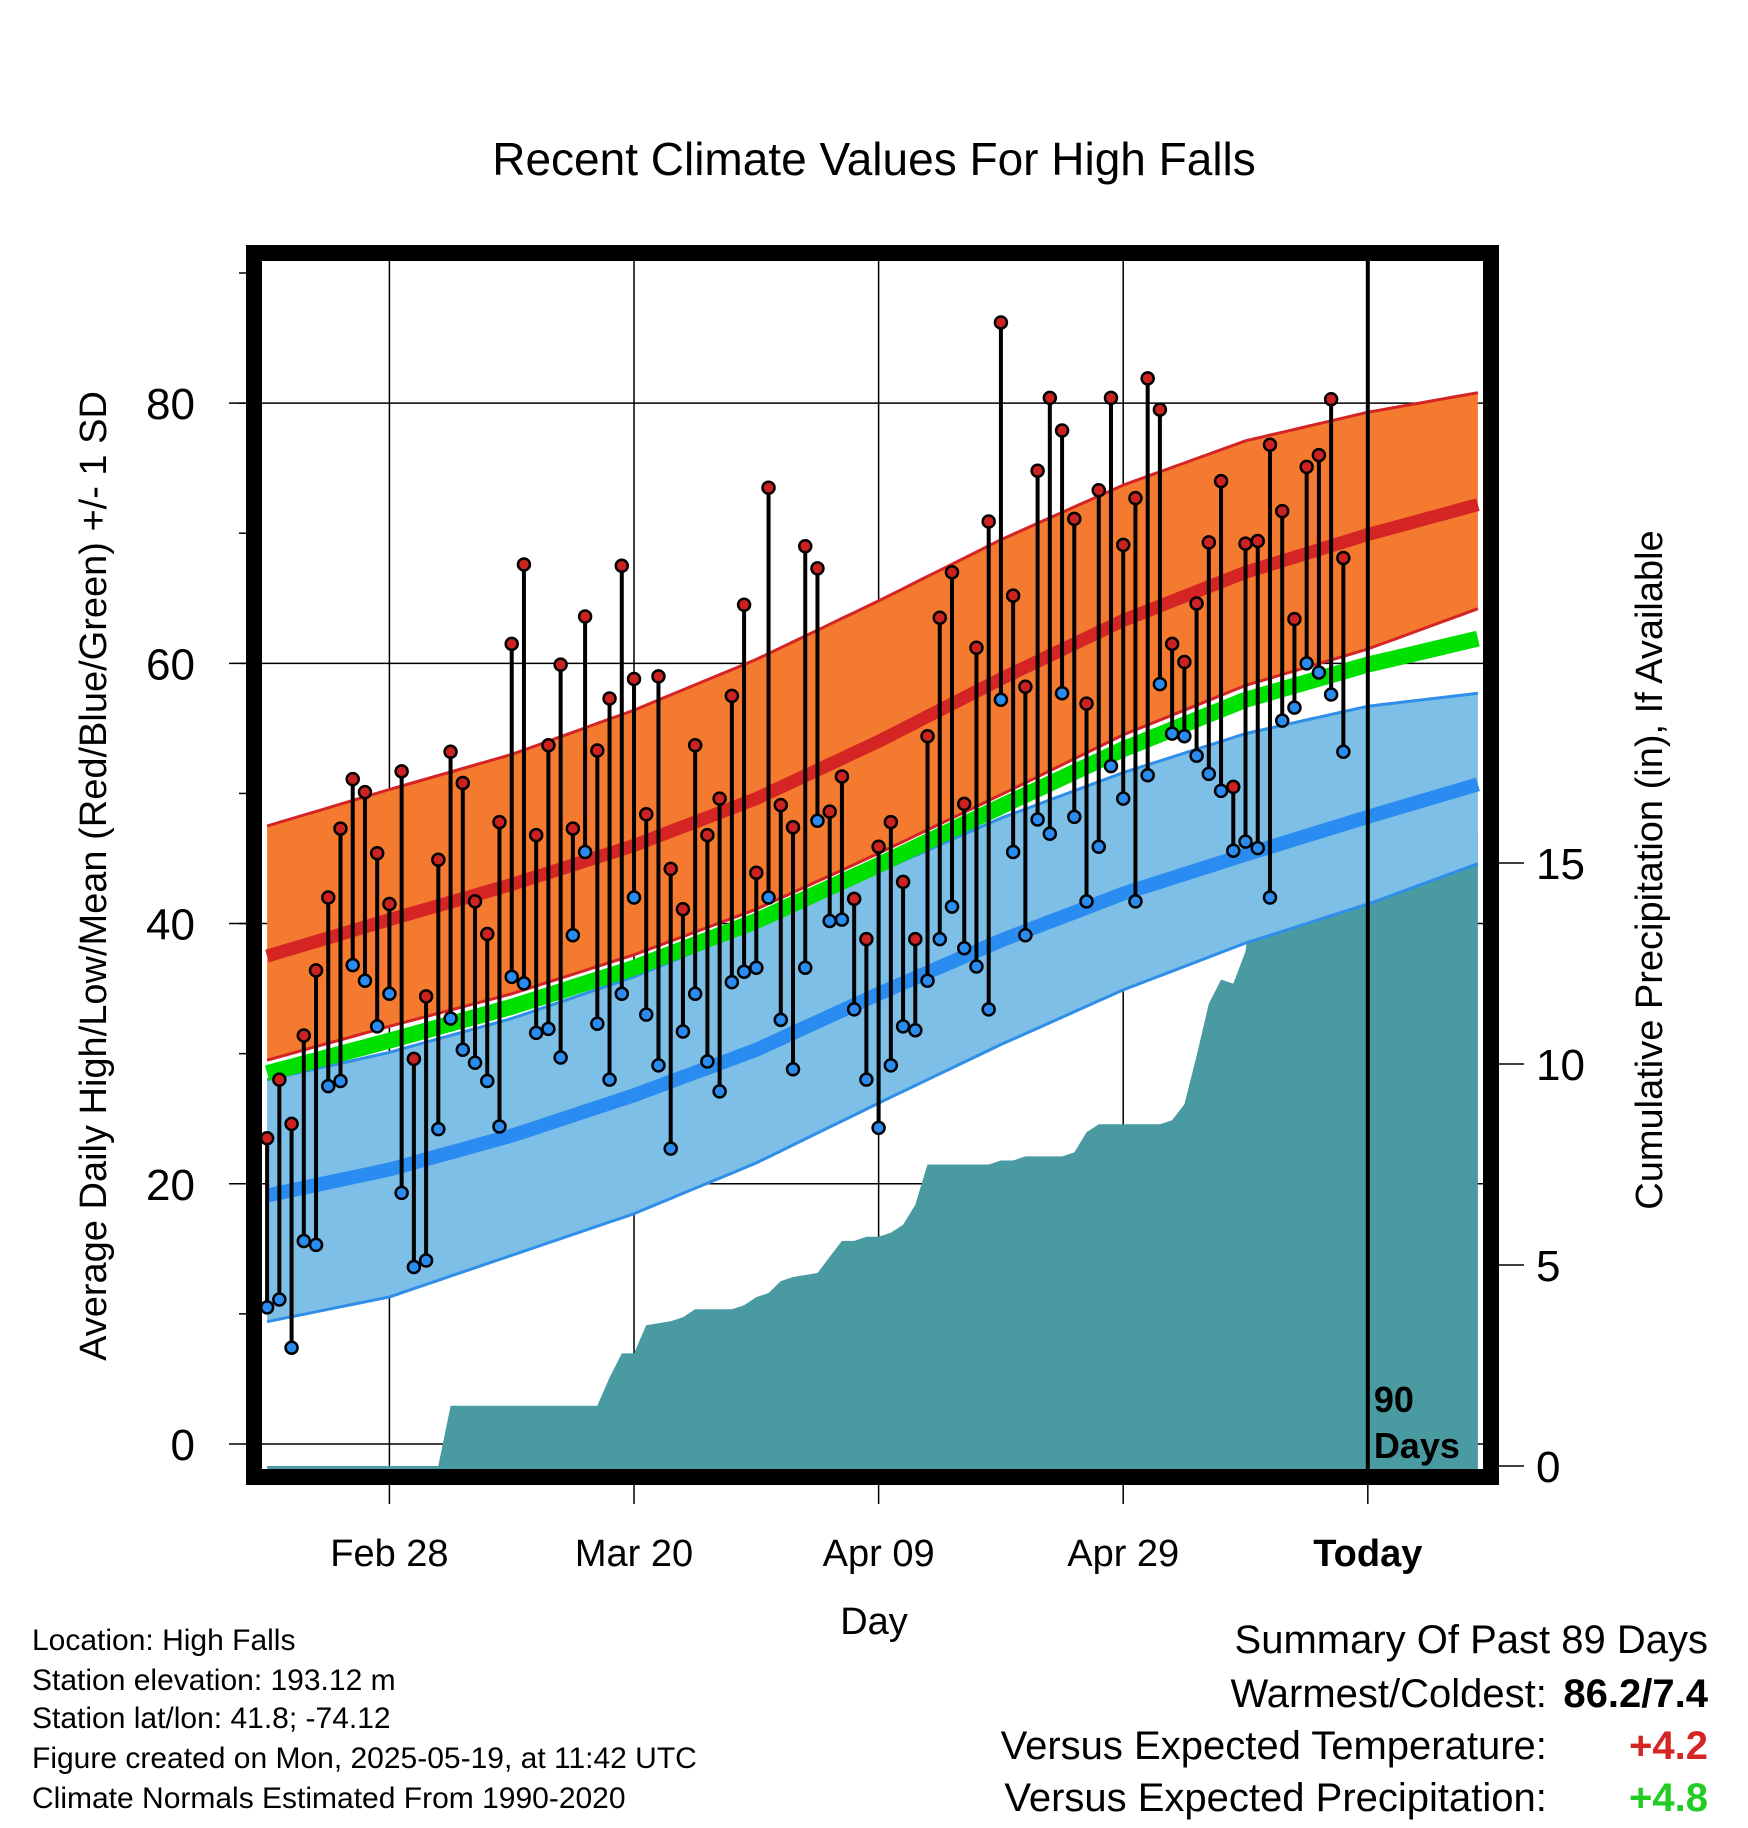 The image size is (1748, 1828). What do you see at coordinates (1417, 1445) in the screenshot?
I see `today-days-label: Days` at bounding box center [1417, 1445].